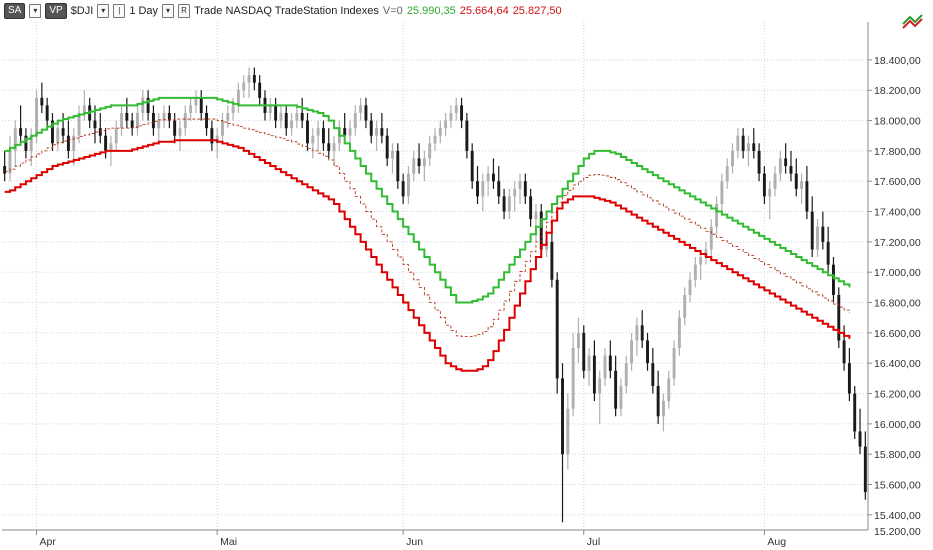 This screenshot has height=550, width=933. Describe the element at coordinates (913, 21) in the screenshot. I see `chart-settings-icon` at that location.